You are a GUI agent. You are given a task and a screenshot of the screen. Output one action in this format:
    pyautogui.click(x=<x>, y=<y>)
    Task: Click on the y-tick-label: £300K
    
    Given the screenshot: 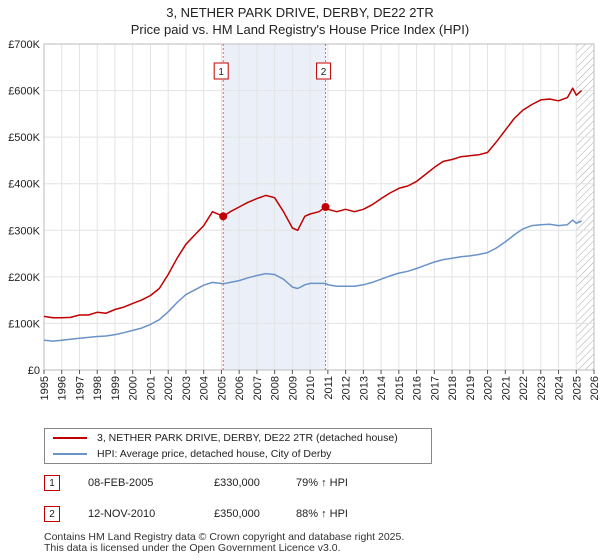 What is the action you would take?
    pyautogui.click(x=24, y=231)
    